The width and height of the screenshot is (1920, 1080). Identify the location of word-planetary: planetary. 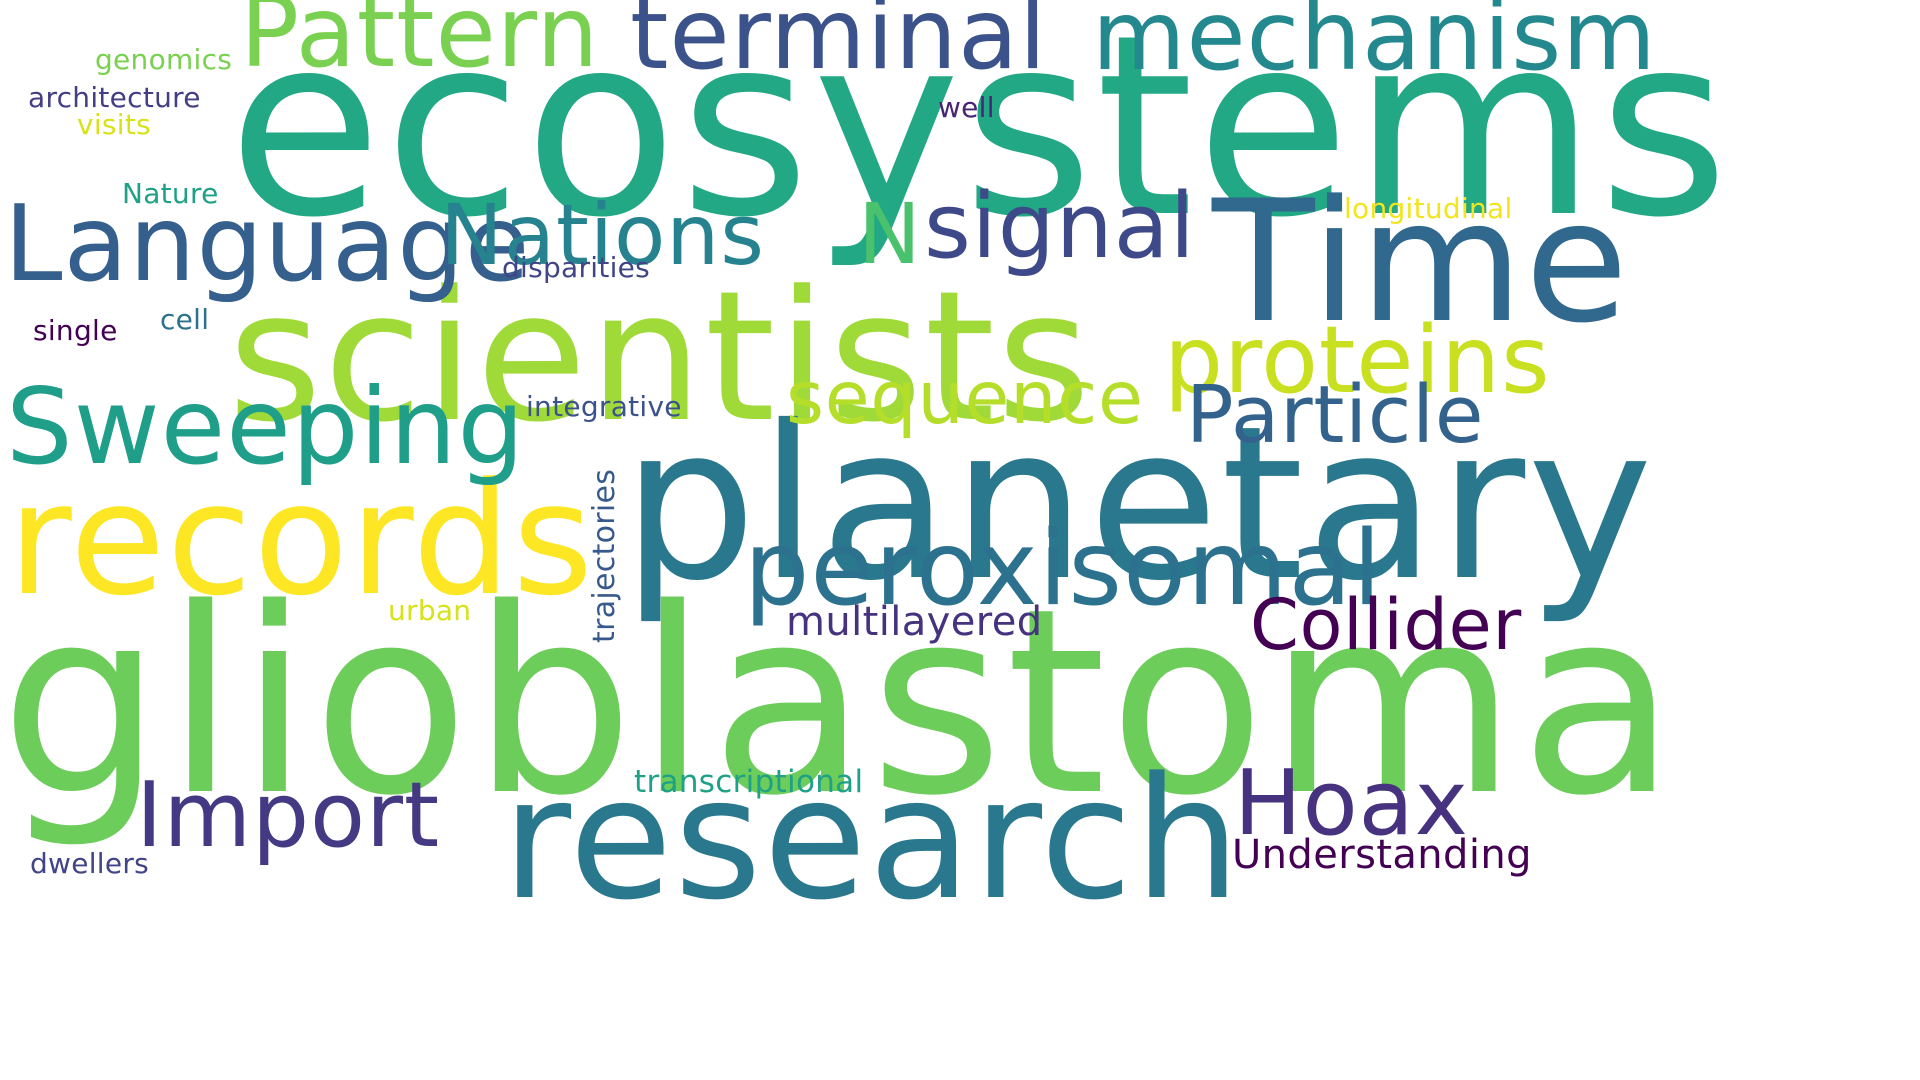
(1138, 503).